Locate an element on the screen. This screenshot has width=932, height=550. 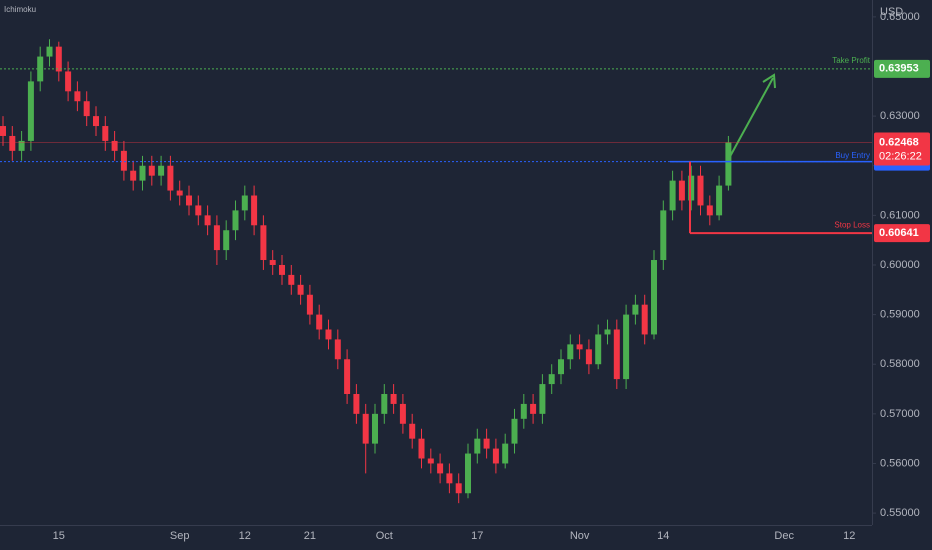
y-tick-label: 0.61000 is located at coordinates (900, 215).